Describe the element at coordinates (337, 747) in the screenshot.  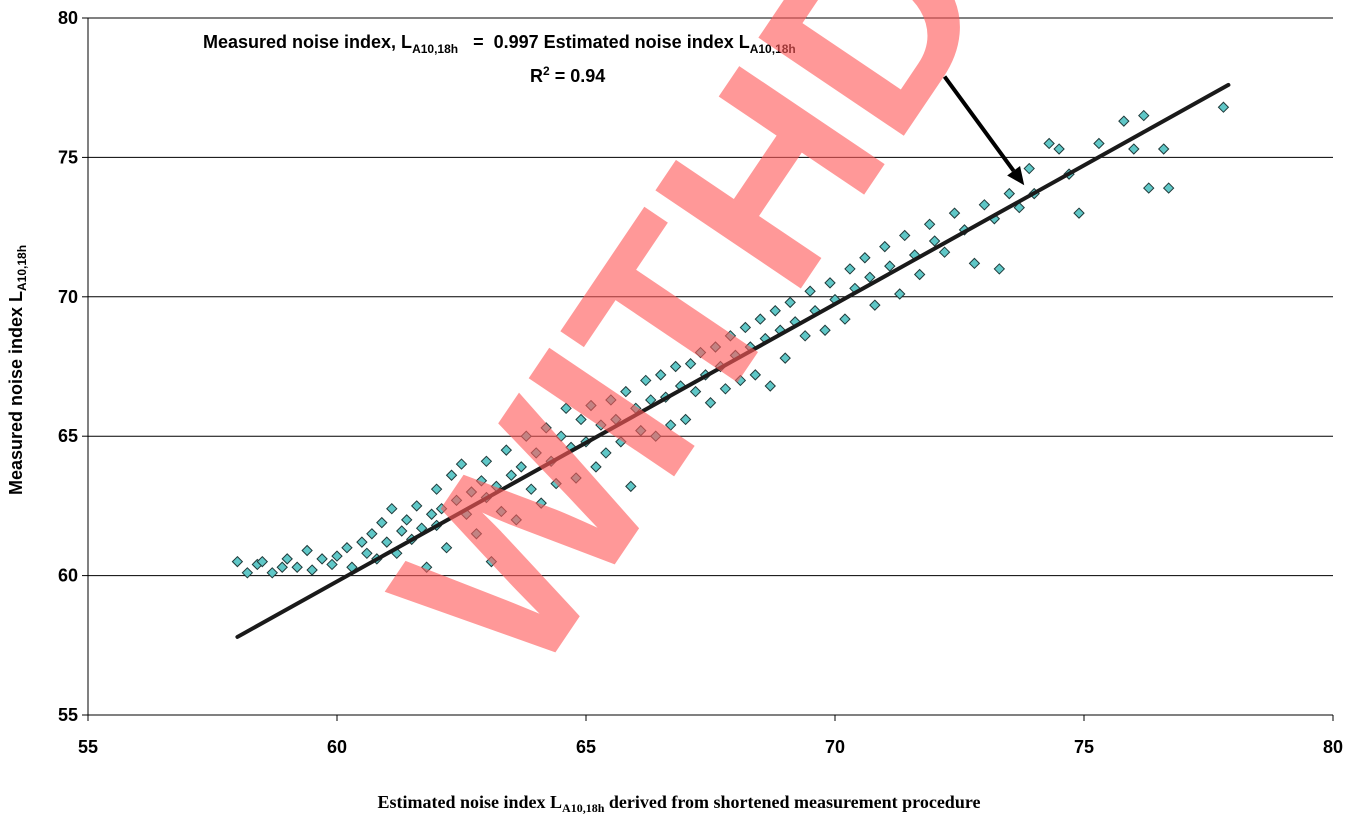
I see `x-tick-label-60: 60` at that location.